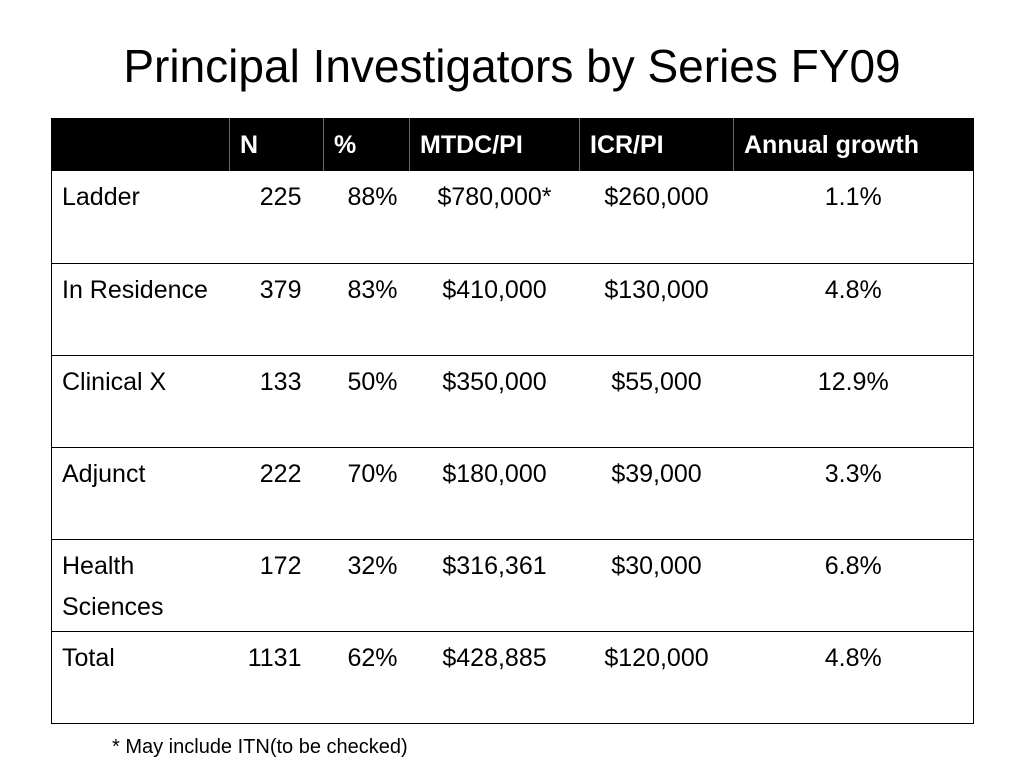  What do you see at coordinates (656, 144) in the screenshot?
I see `header-cell-icr: ICR/PI` at bounding box center [656, 144].